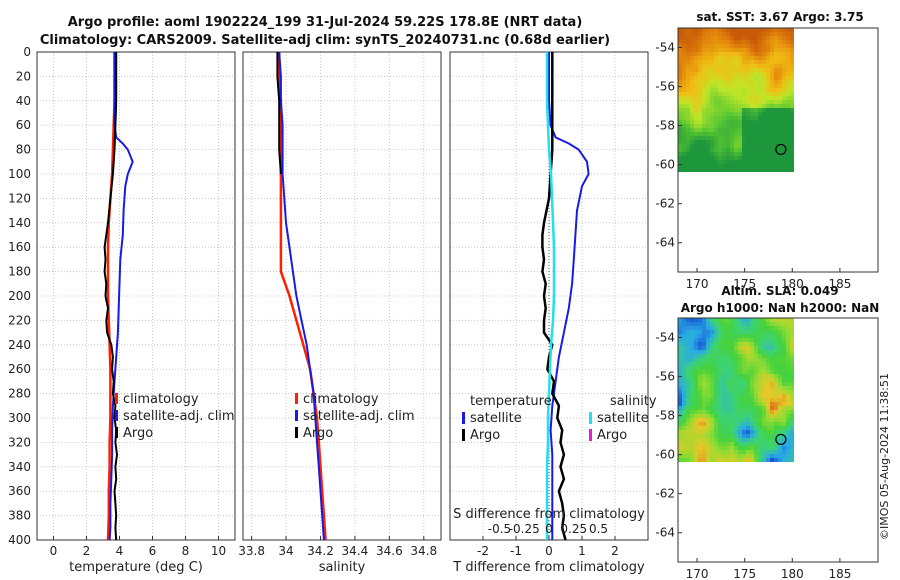 The width and height of the screenshot is (900, 580). What do you see at coordinates (778, 440) in the screenshot?
I see `map-frame` at bounding box center [778, 440].